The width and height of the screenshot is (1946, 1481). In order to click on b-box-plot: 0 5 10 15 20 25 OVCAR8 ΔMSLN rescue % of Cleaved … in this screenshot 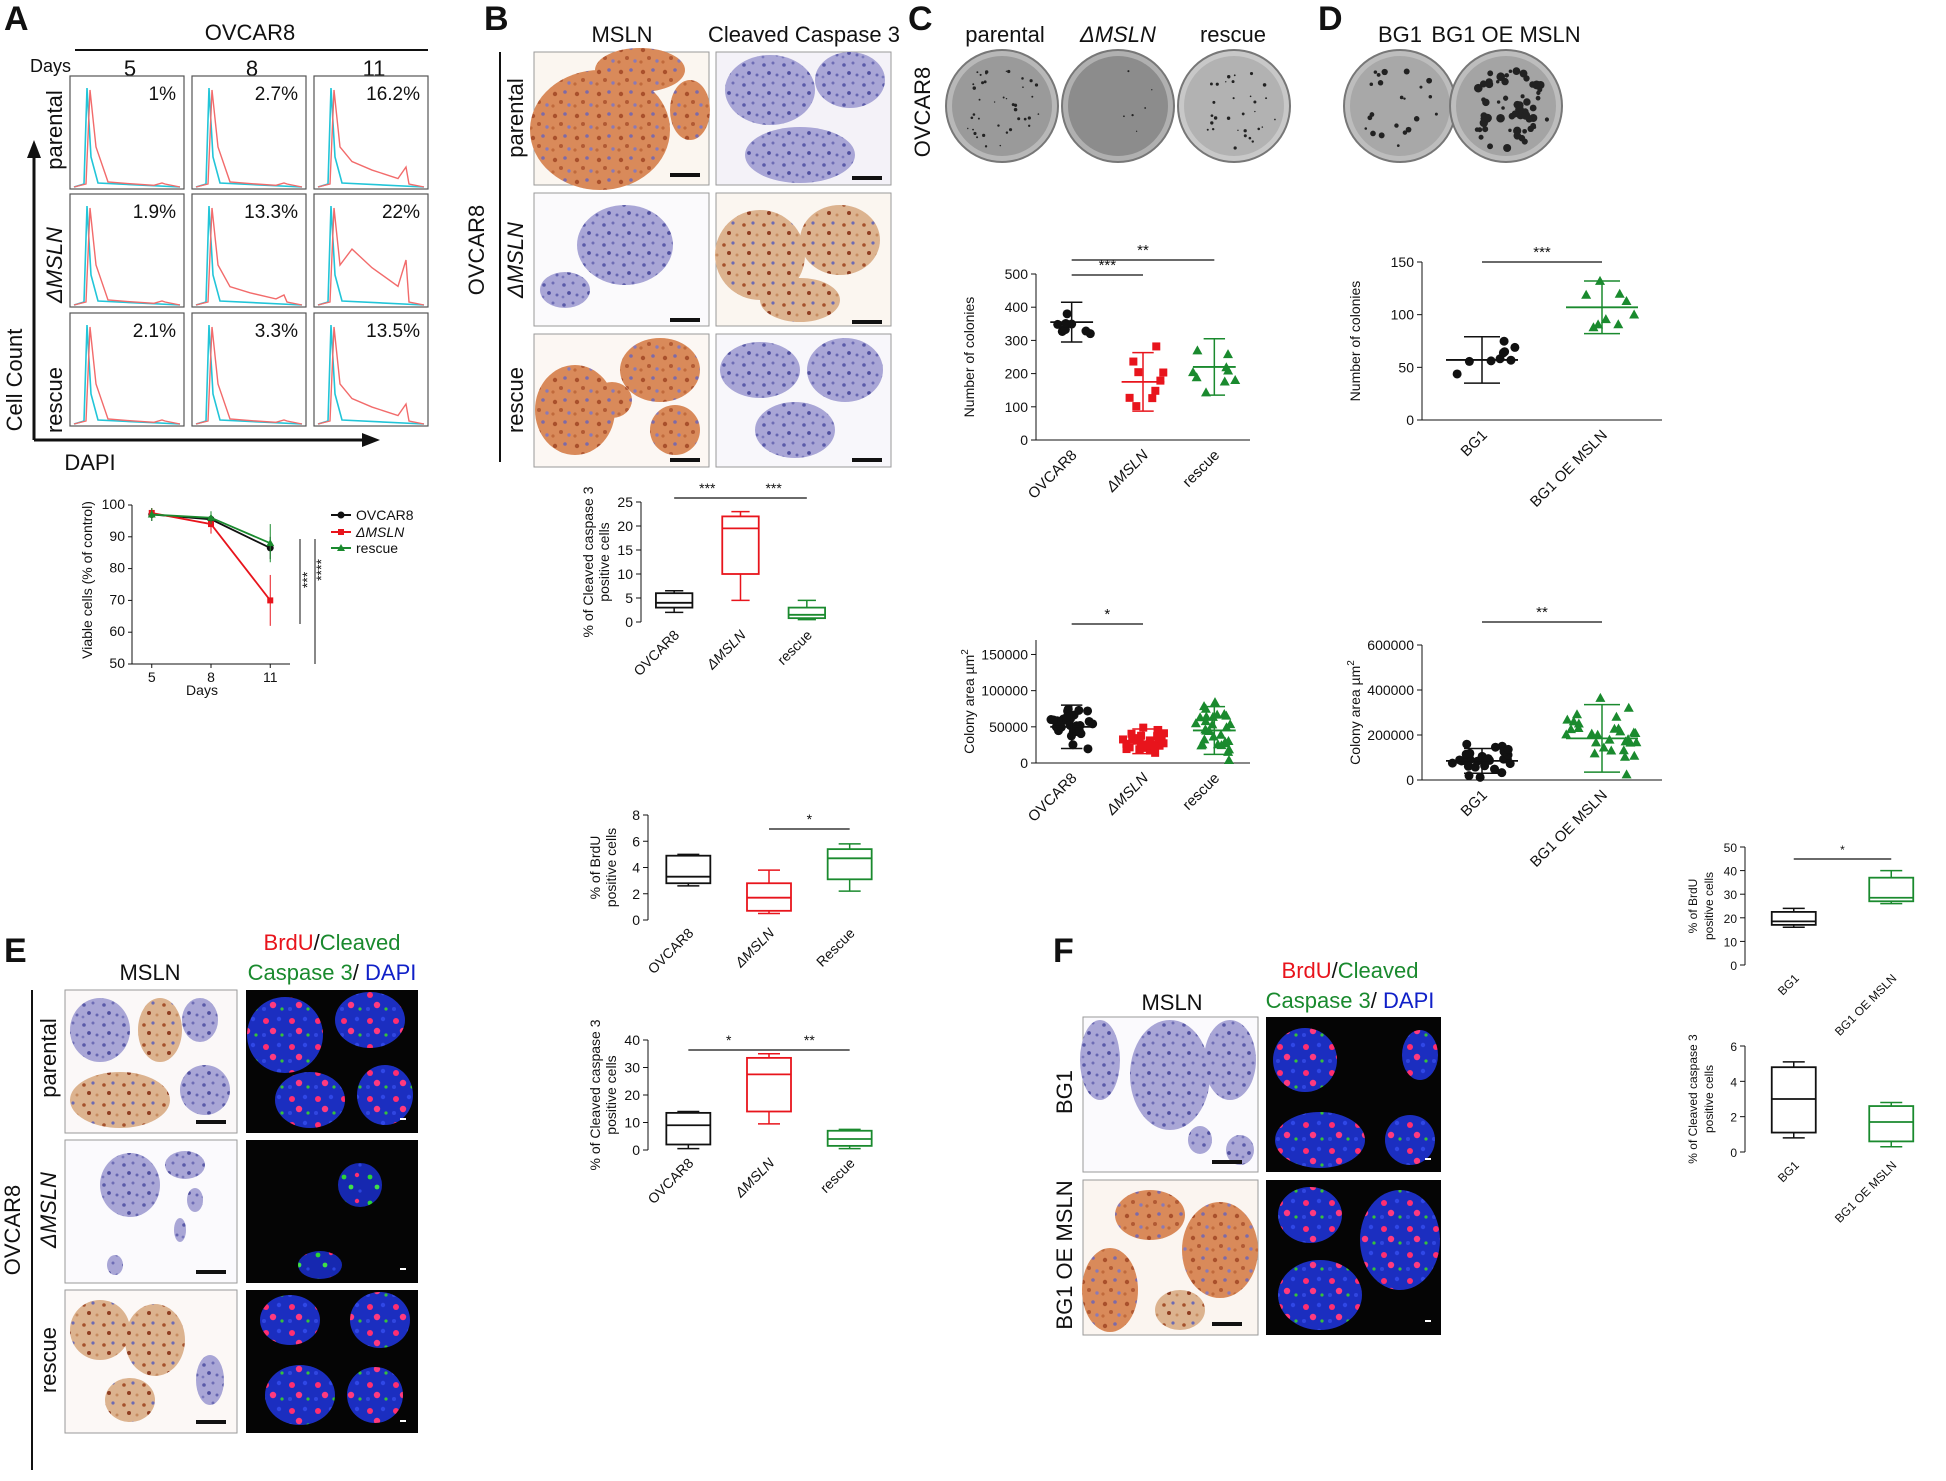, I will do `click(703, 579)`.